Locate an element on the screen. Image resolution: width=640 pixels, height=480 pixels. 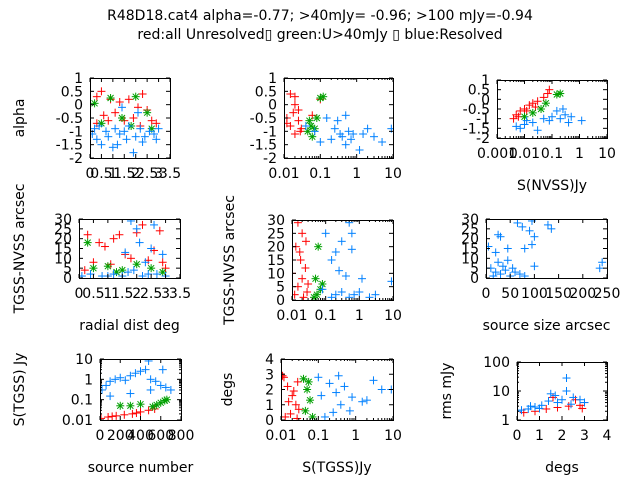
x-tick-label: 0 is located at coordinates (100, 436).